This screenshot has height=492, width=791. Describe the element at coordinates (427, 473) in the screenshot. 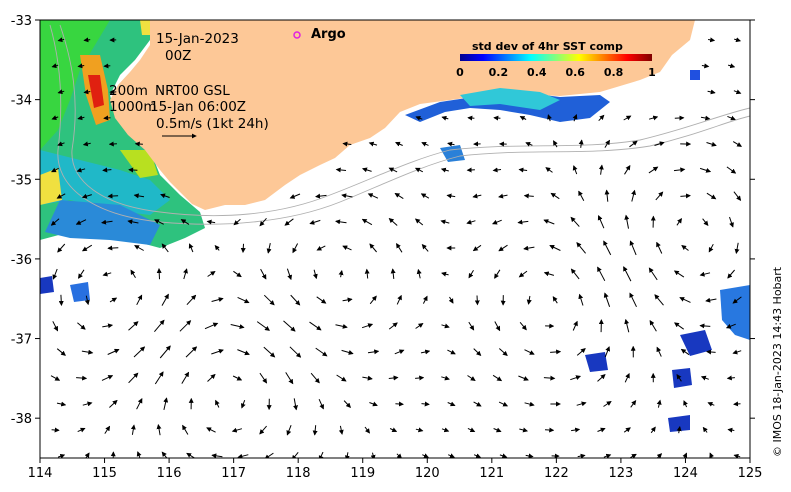

I see `x-tick-label: 120` at that location.